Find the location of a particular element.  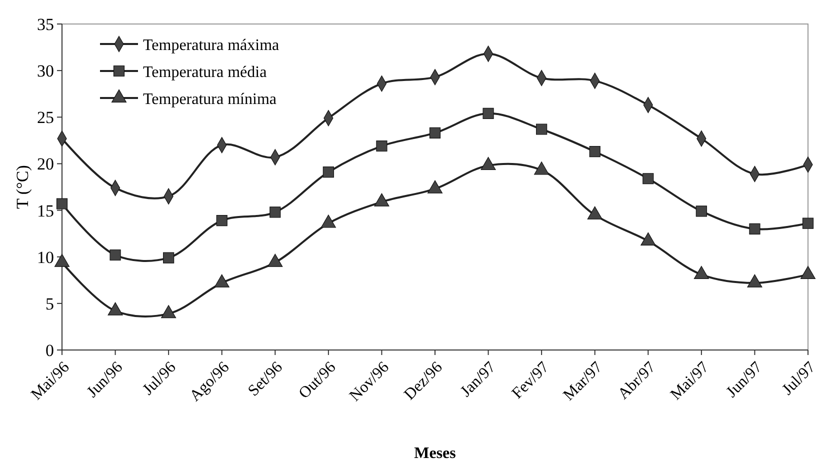

y-tick-label: 0 is located at coordinates (50, 350).